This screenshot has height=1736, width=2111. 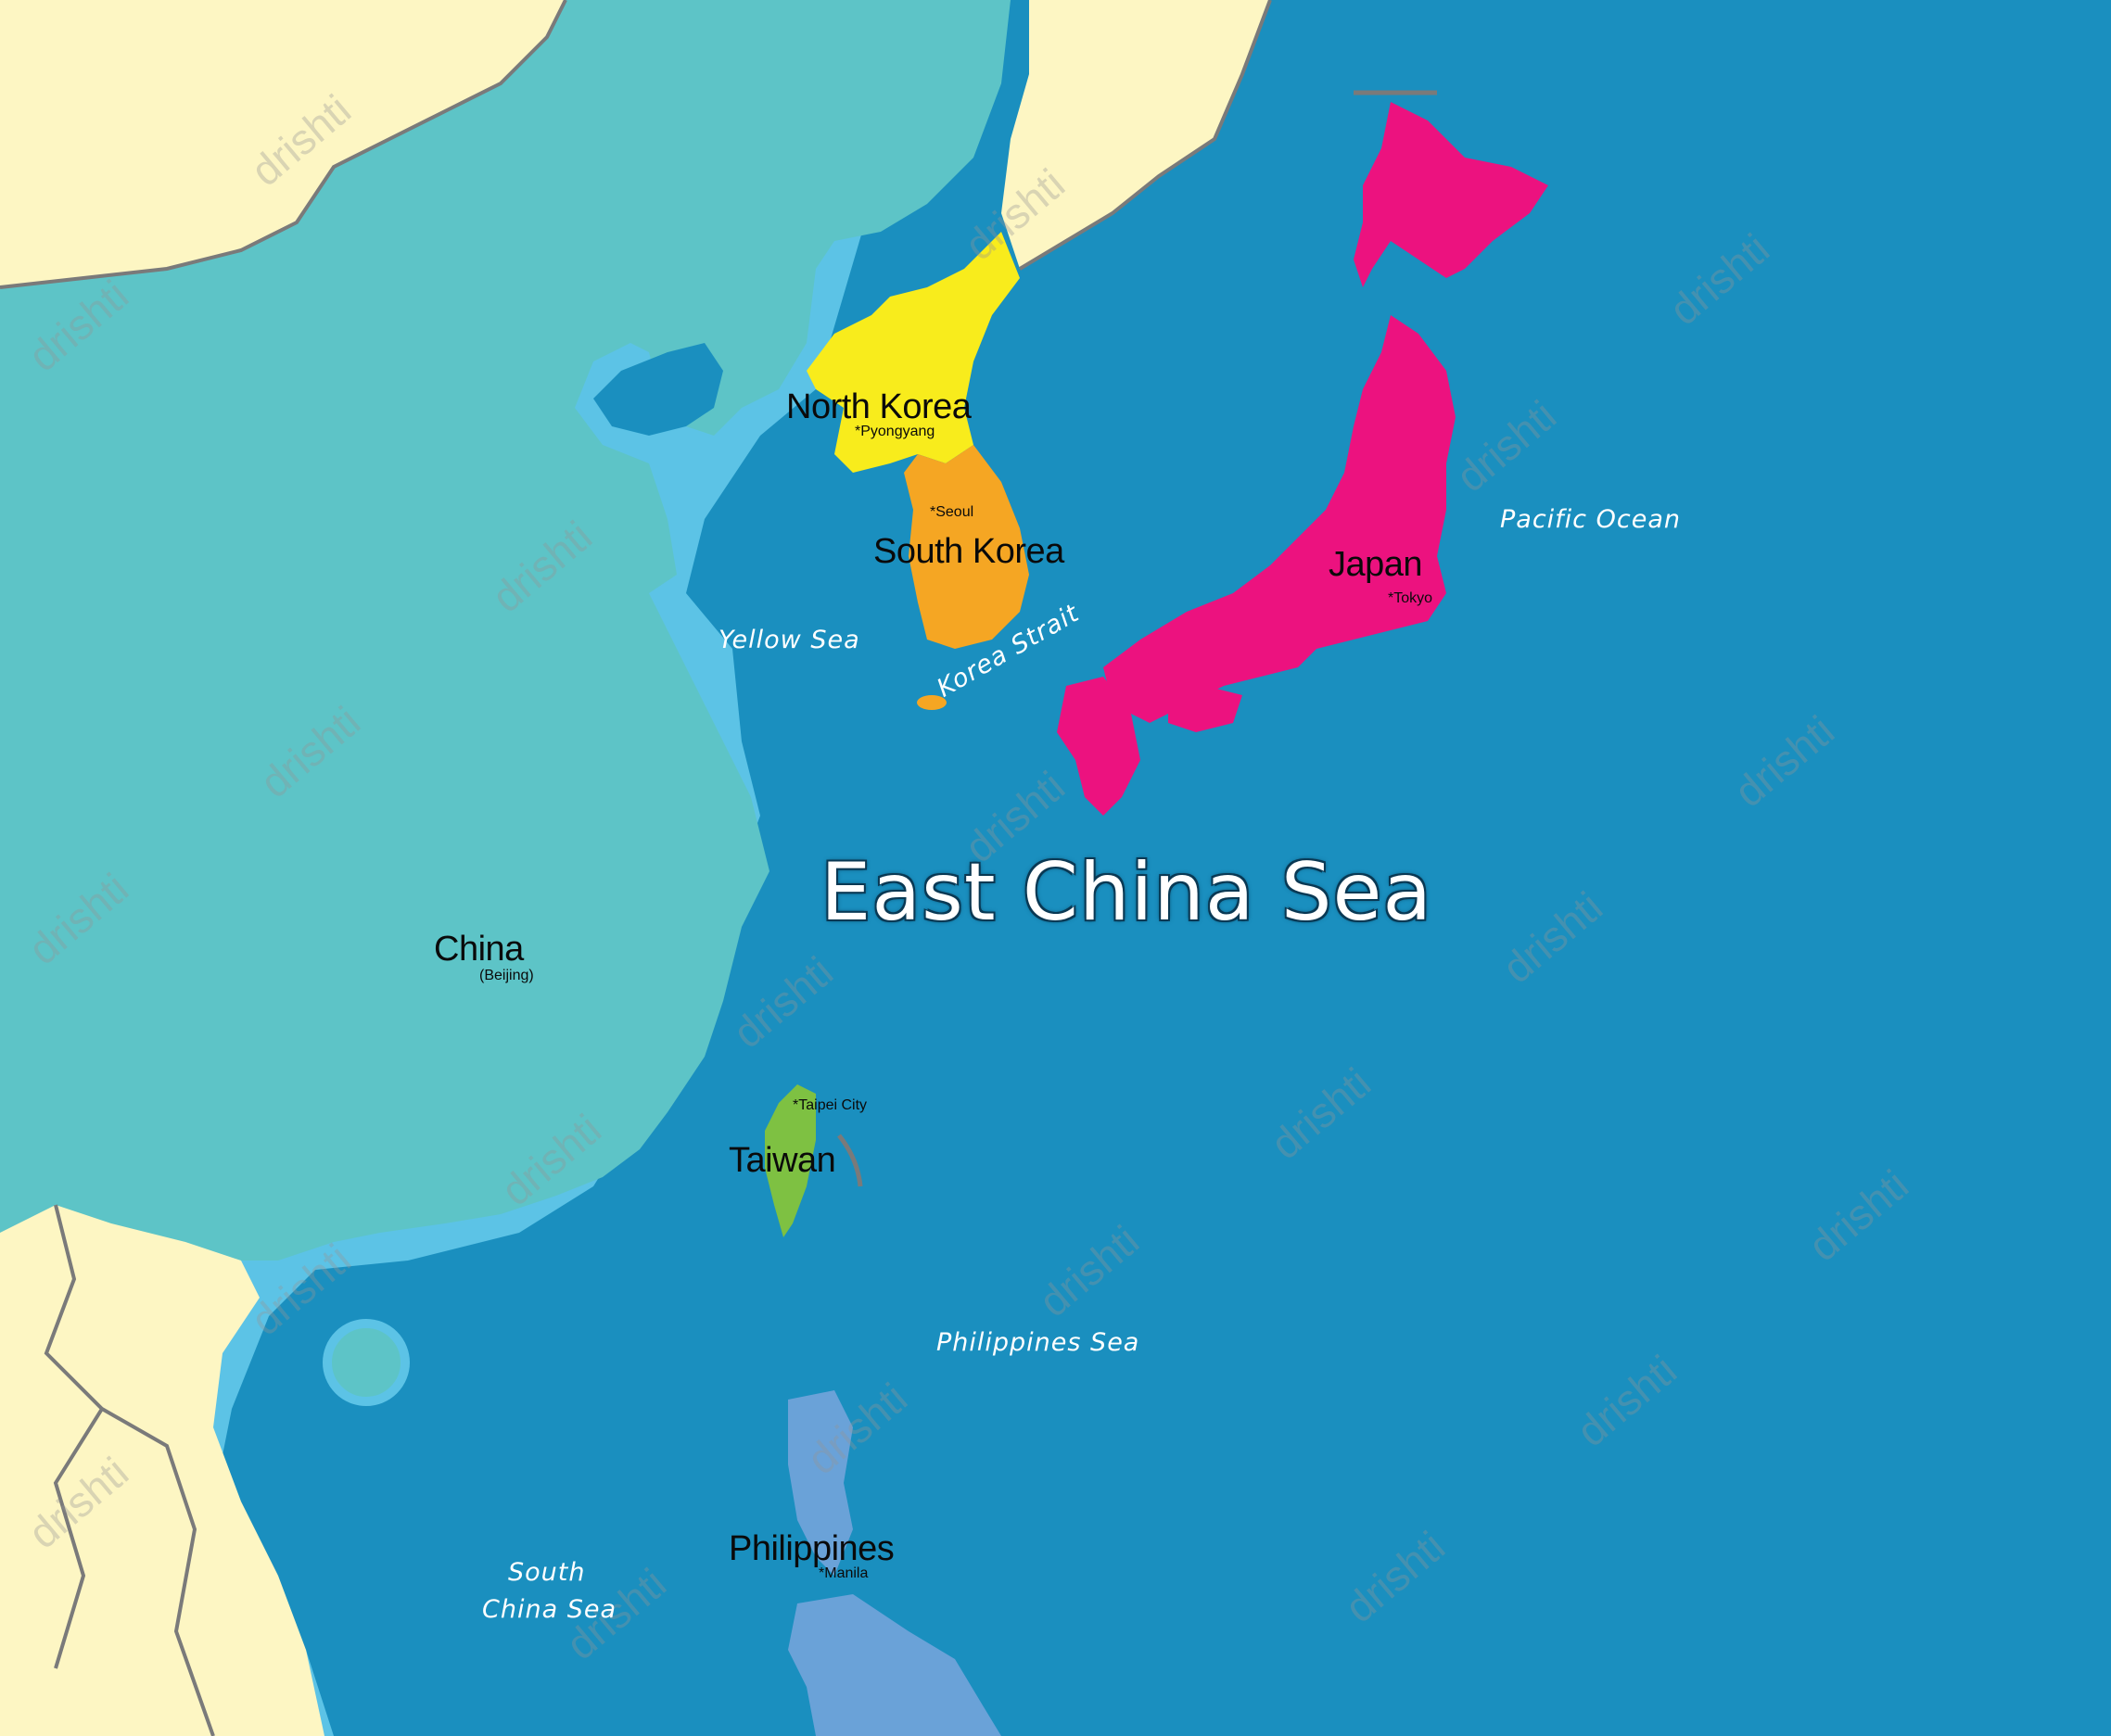 I want to click on northwest-border, so click(x=283, y=144).